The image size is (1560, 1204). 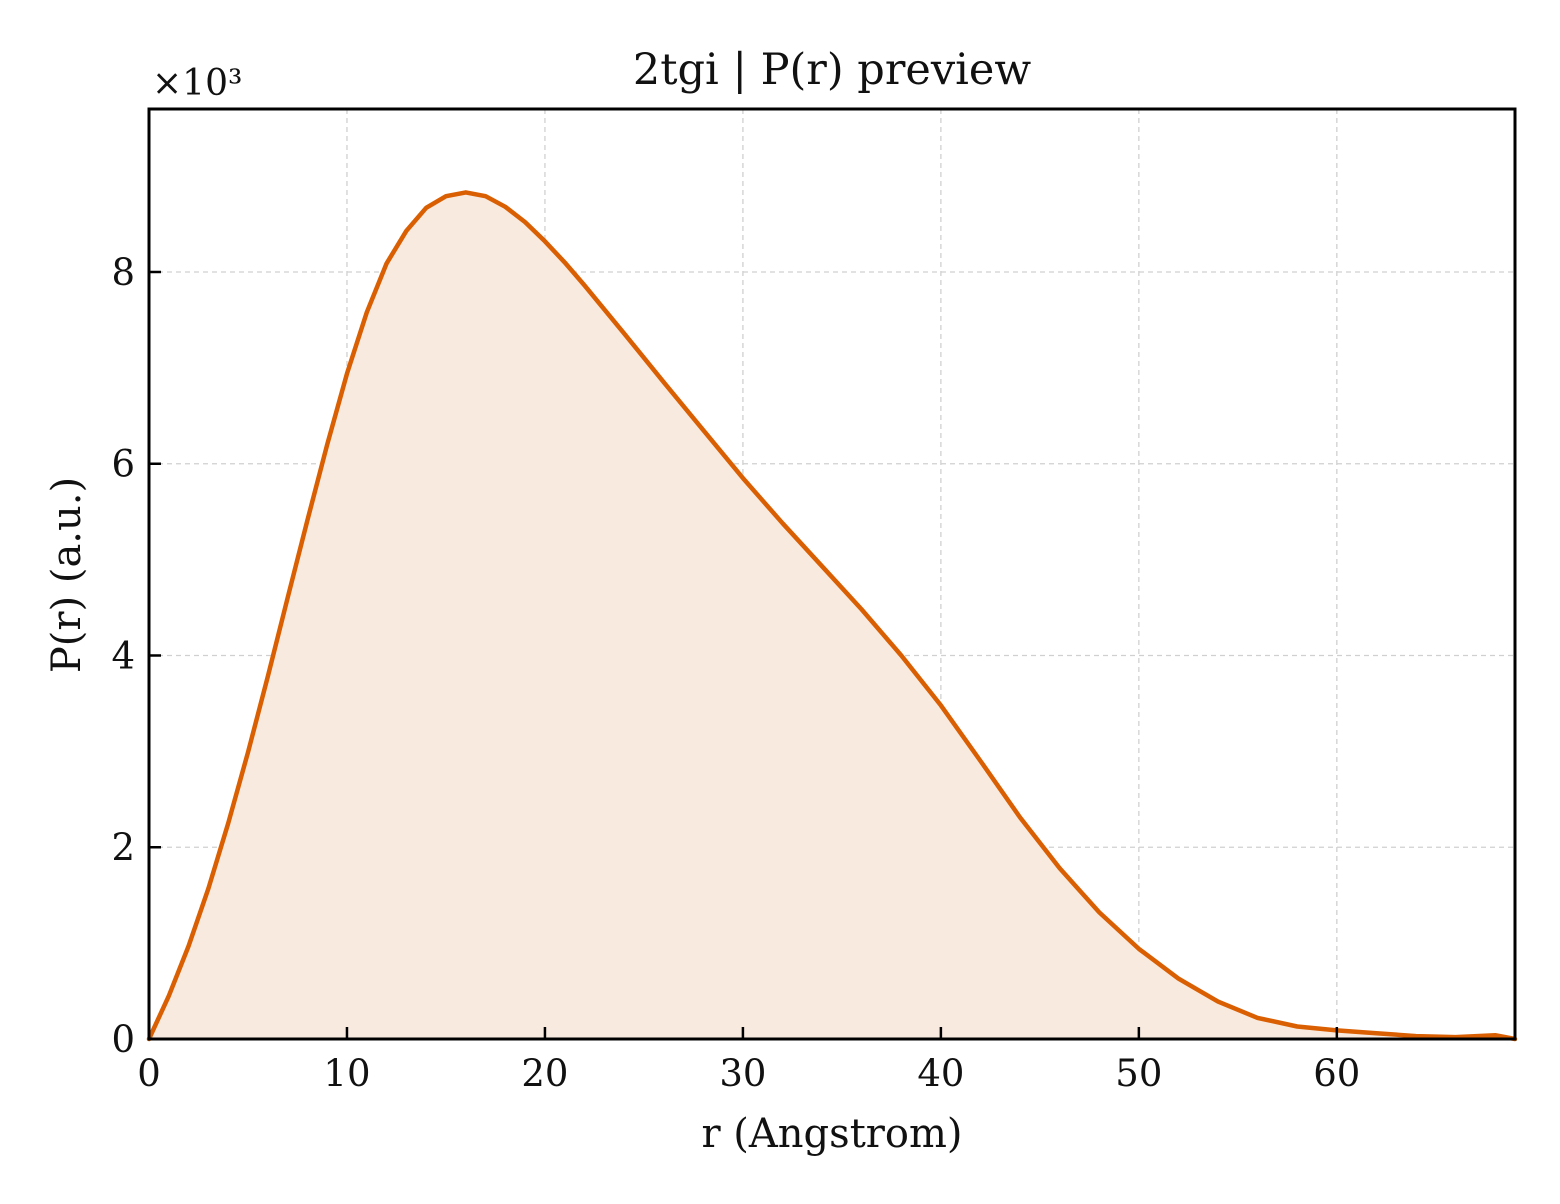 I want to click on y-tick-label: 4, so click(x=123, y=655).